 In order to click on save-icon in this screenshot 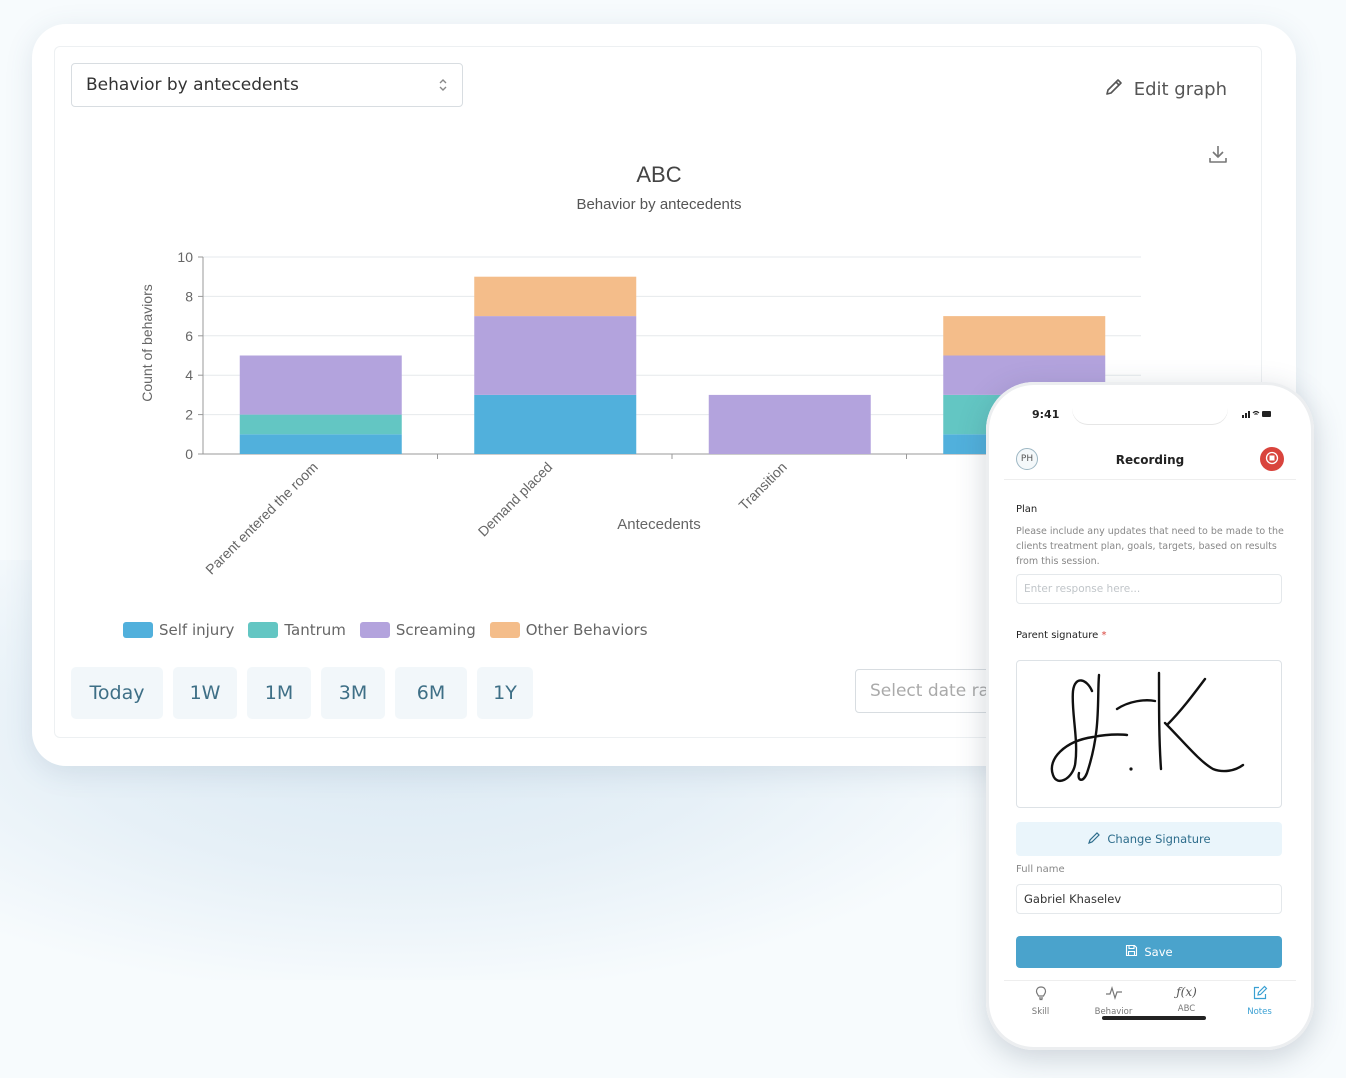, I will do `click(1131, 952)`.